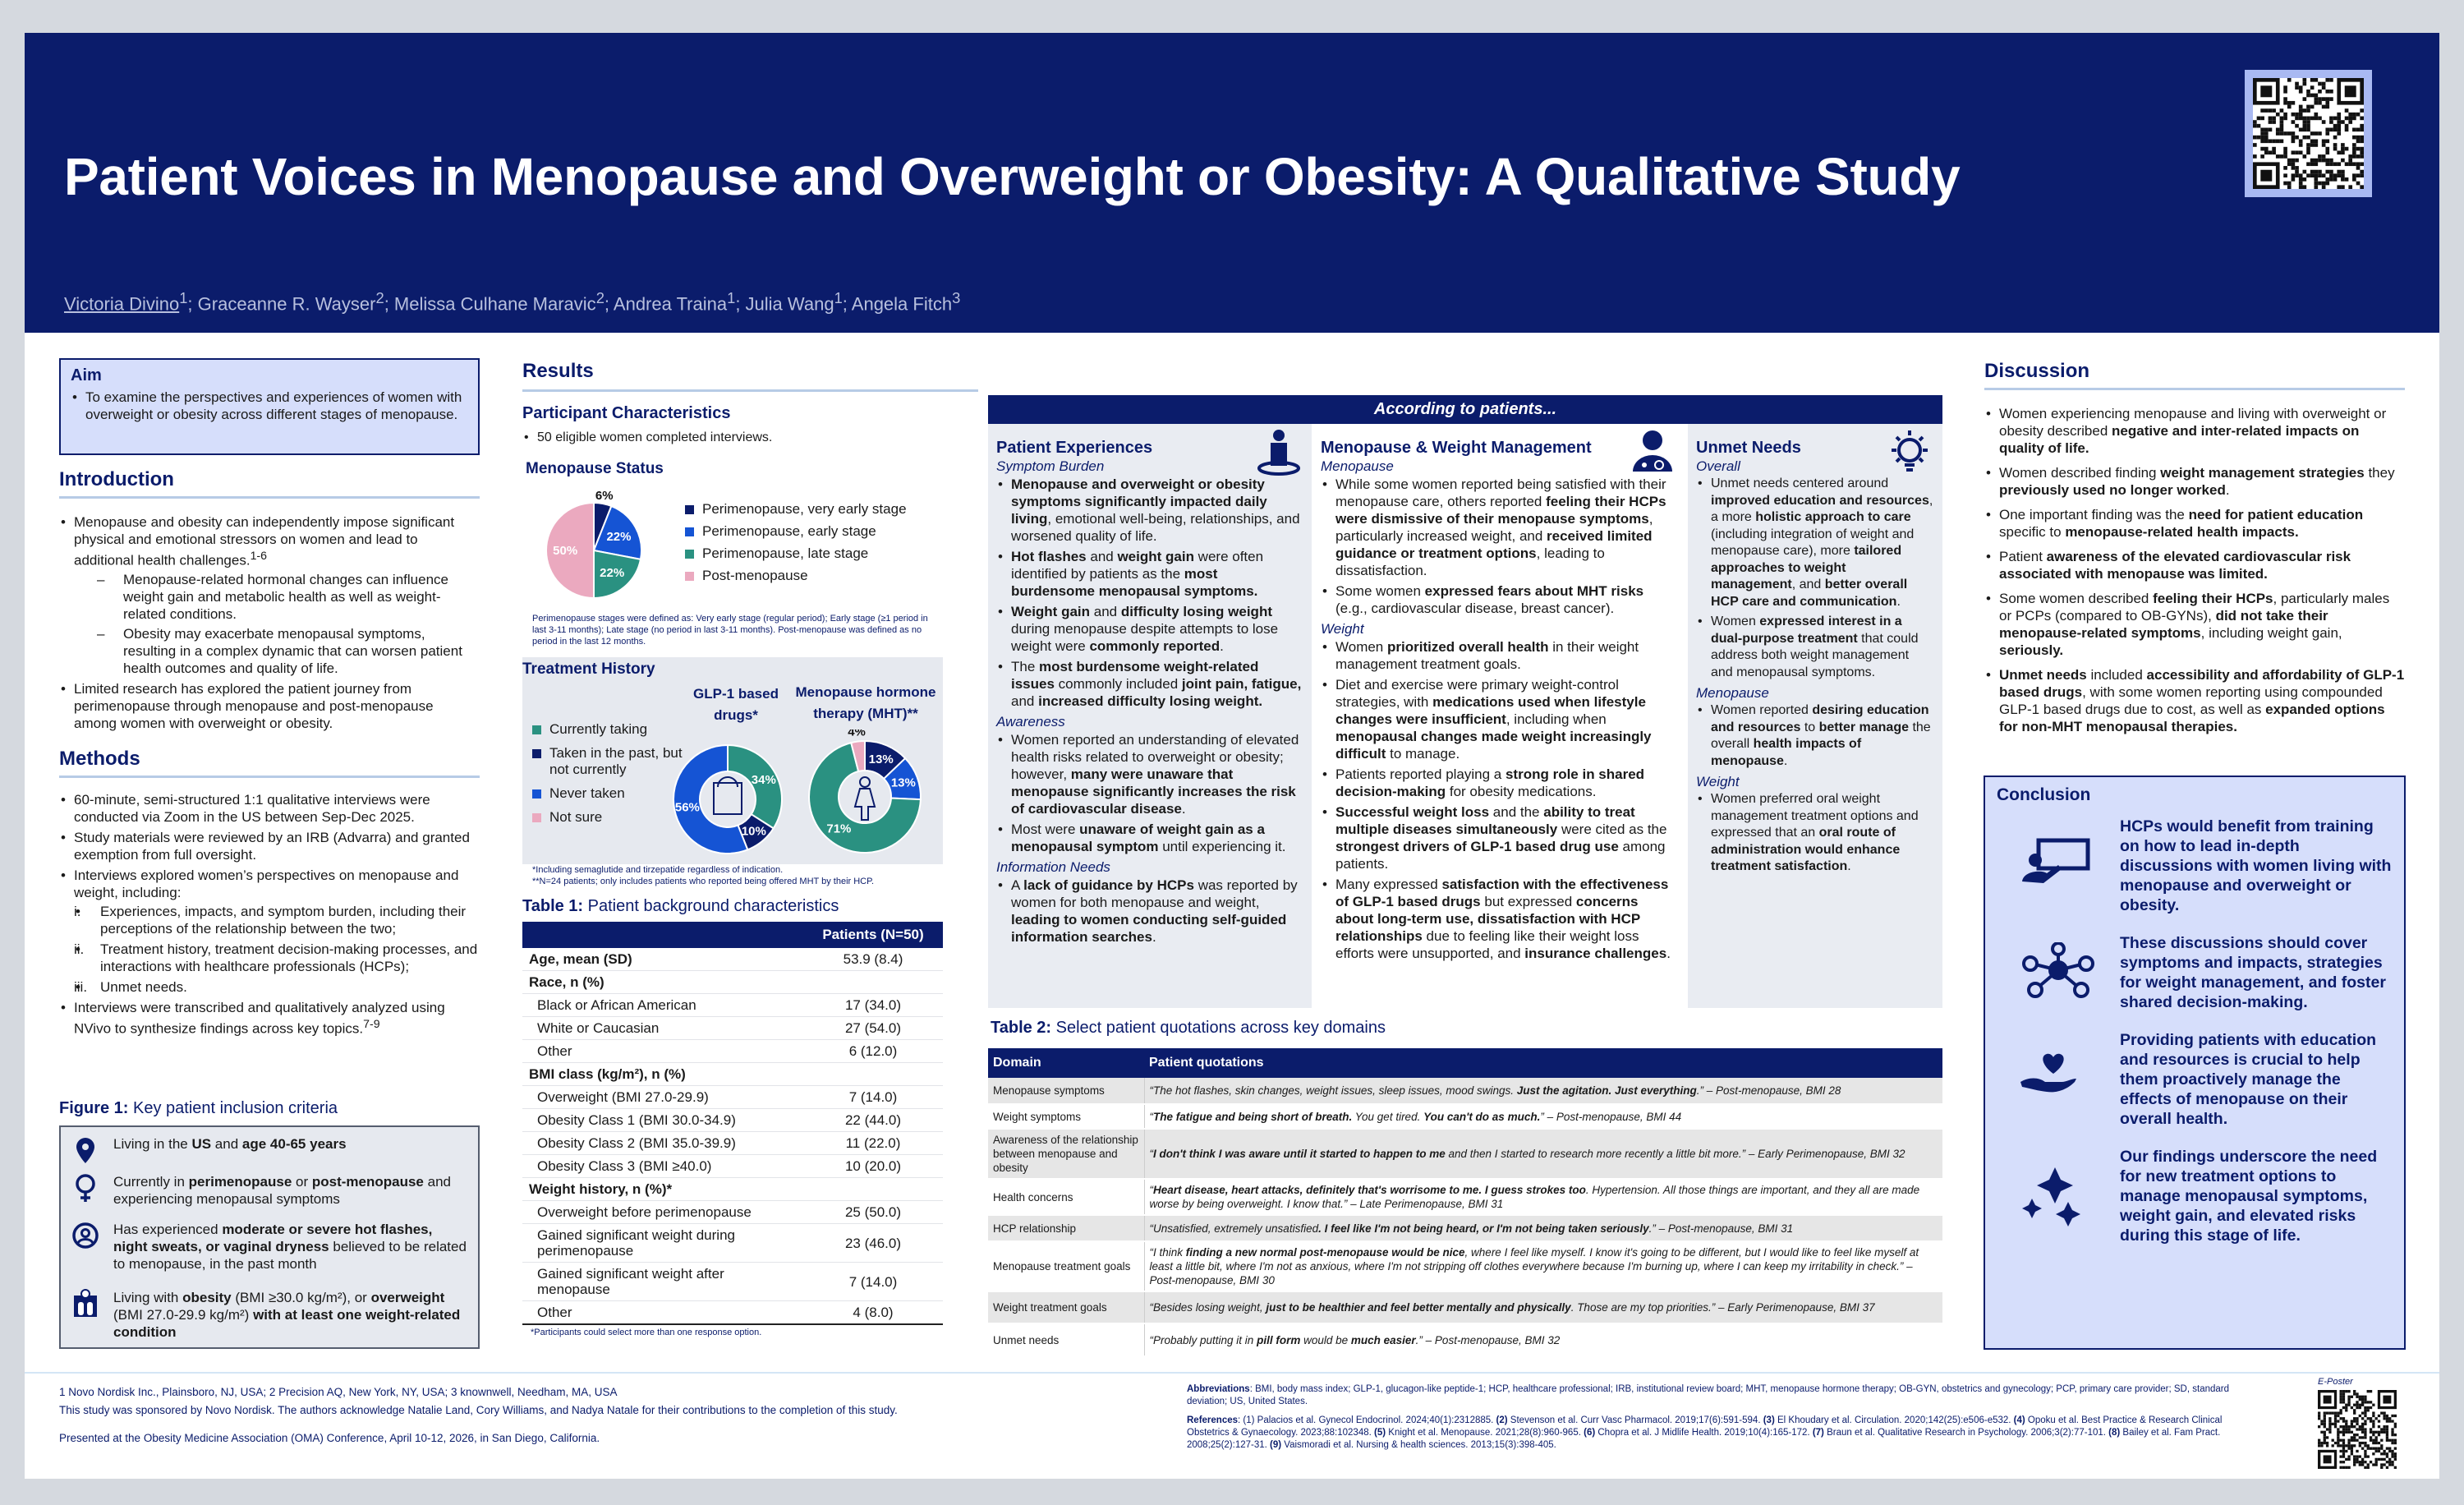 The width and height of the screenshot is (2464, 1505). Describe the element at coordinates (816, 553) in the screenshot. I see `legend-item: Perimenopause, late stage` at that location.